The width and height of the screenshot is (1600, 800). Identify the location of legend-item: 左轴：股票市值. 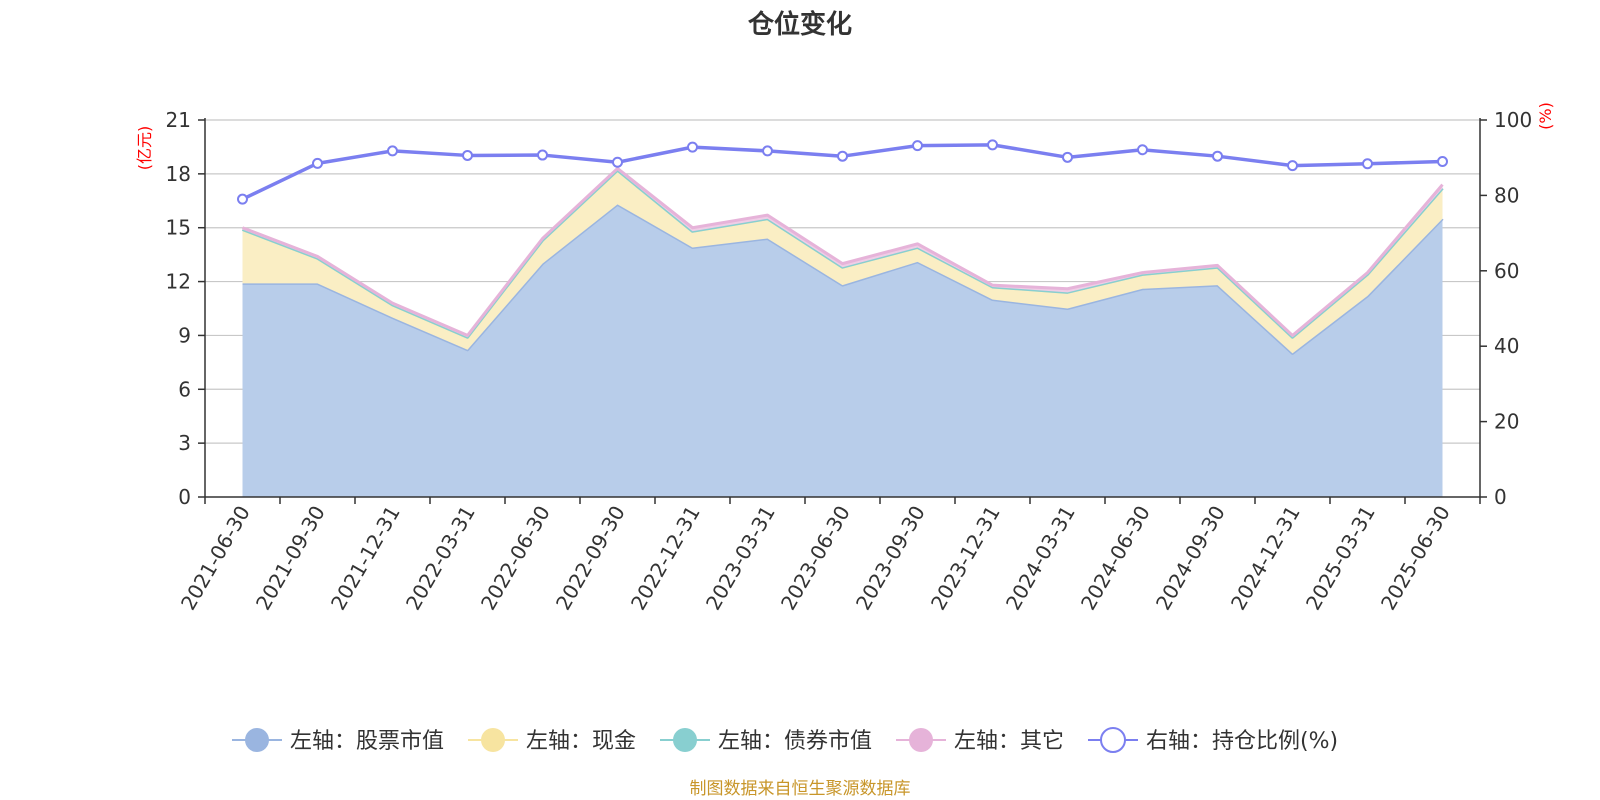
(338, 741).